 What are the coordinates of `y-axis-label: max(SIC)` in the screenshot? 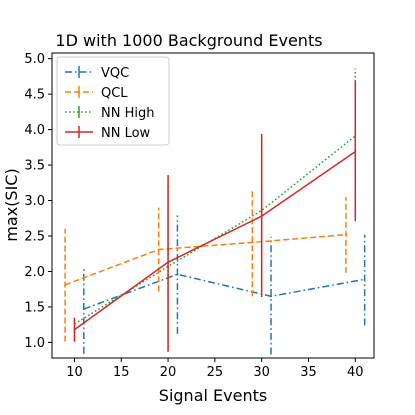 It's located at (11, 204).